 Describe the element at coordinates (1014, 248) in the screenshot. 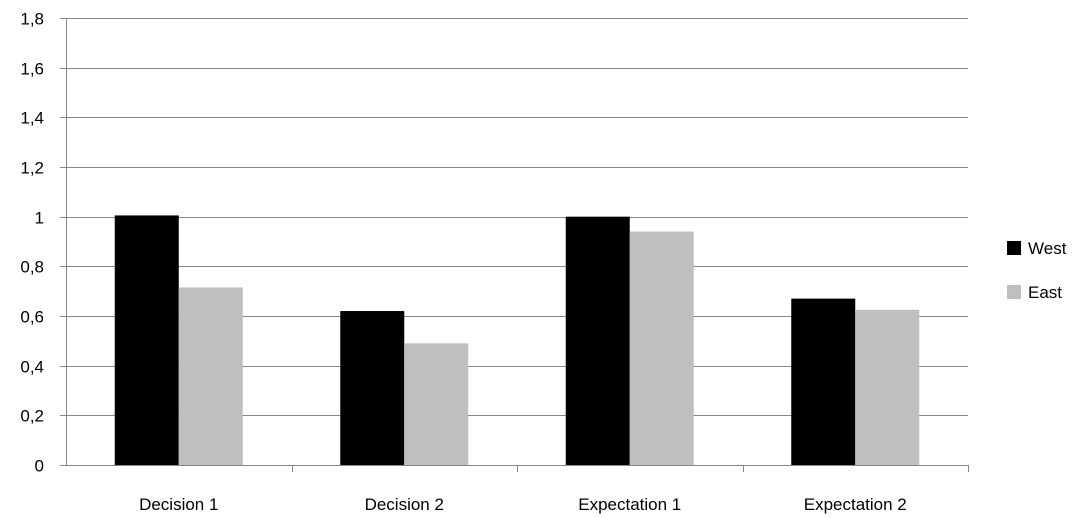

I see `legend-swatch-west` at that location.